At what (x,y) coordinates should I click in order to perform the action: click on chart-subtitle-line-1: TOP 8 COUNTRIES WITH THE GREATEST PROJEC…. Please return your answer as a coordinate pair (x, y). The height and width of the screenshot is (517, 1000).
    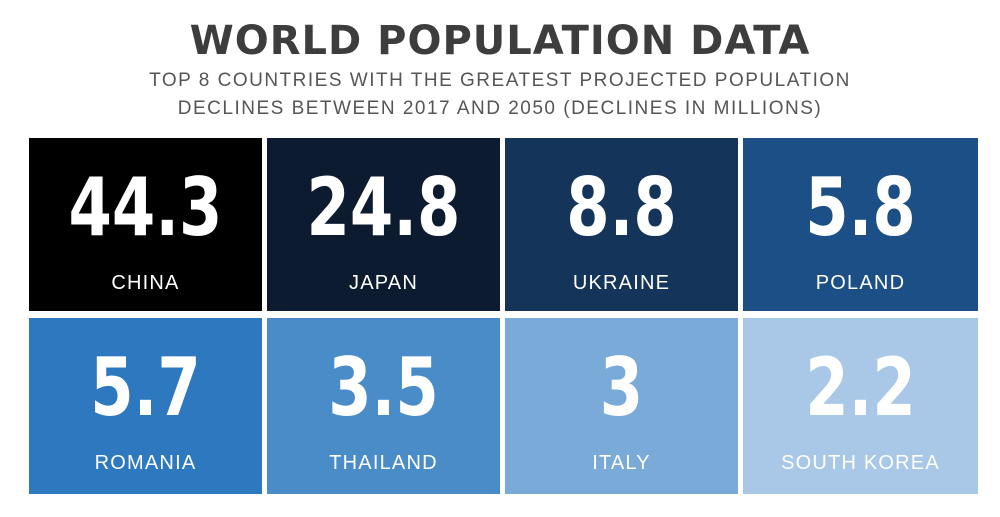
    Looking at the image, I should click on (500, 80).